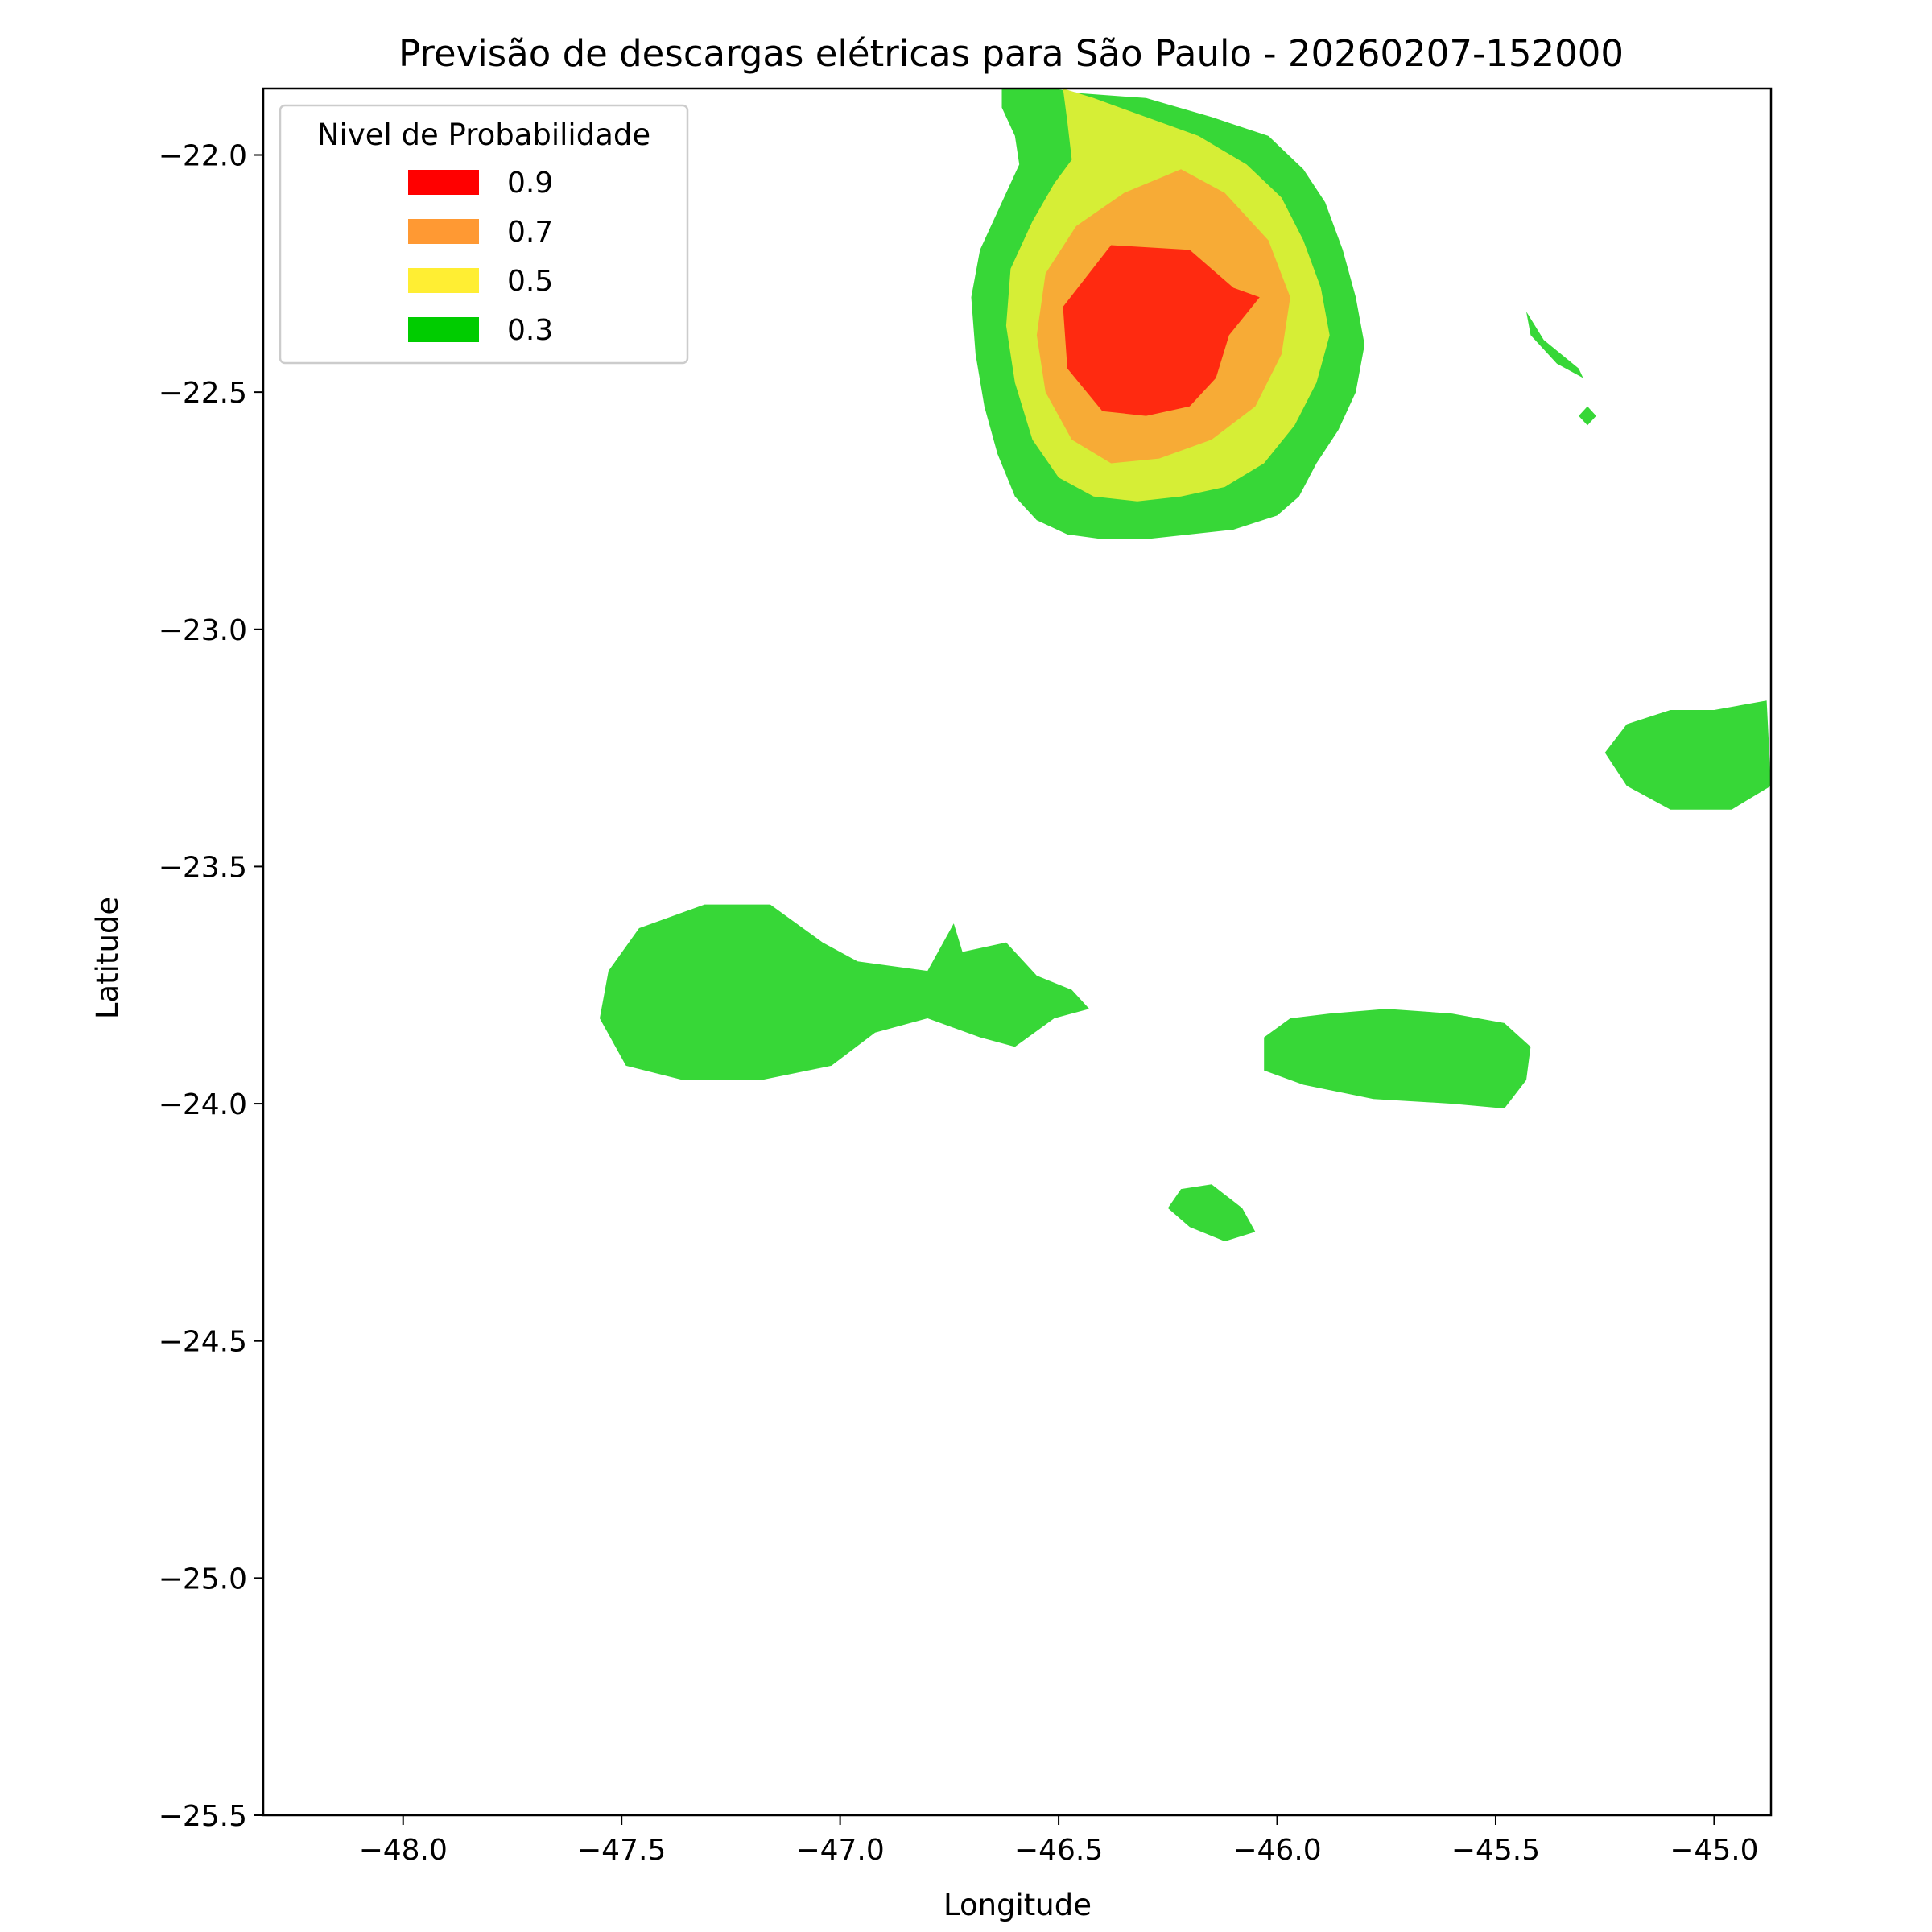  Describe the element at coordinates (203, 393) in the screenshot. I see `y-tick-label: −22.5` at that location.